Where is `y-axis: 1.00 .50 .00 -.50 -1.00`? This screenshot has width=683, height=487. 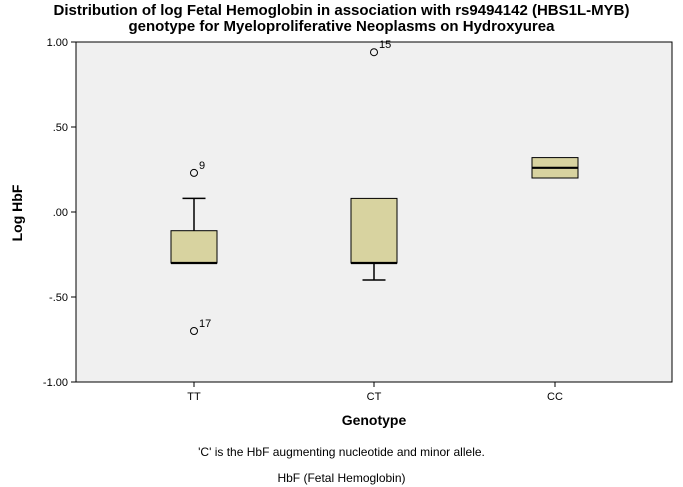
y-axis: 1.00 .50 .00 -.50 -1.00 is located at coordinates (59, 213).